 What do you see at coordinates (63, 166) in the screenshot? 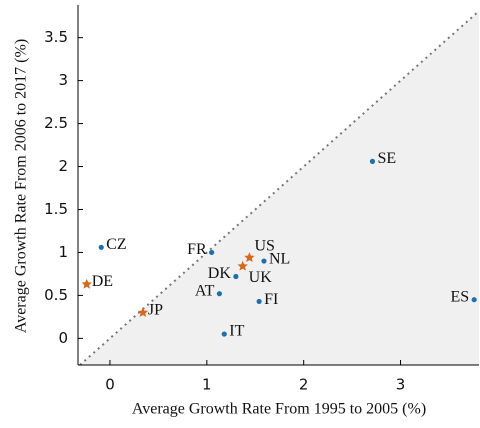
I see `y-tick-label: 2` at bounding box center [63, 166].